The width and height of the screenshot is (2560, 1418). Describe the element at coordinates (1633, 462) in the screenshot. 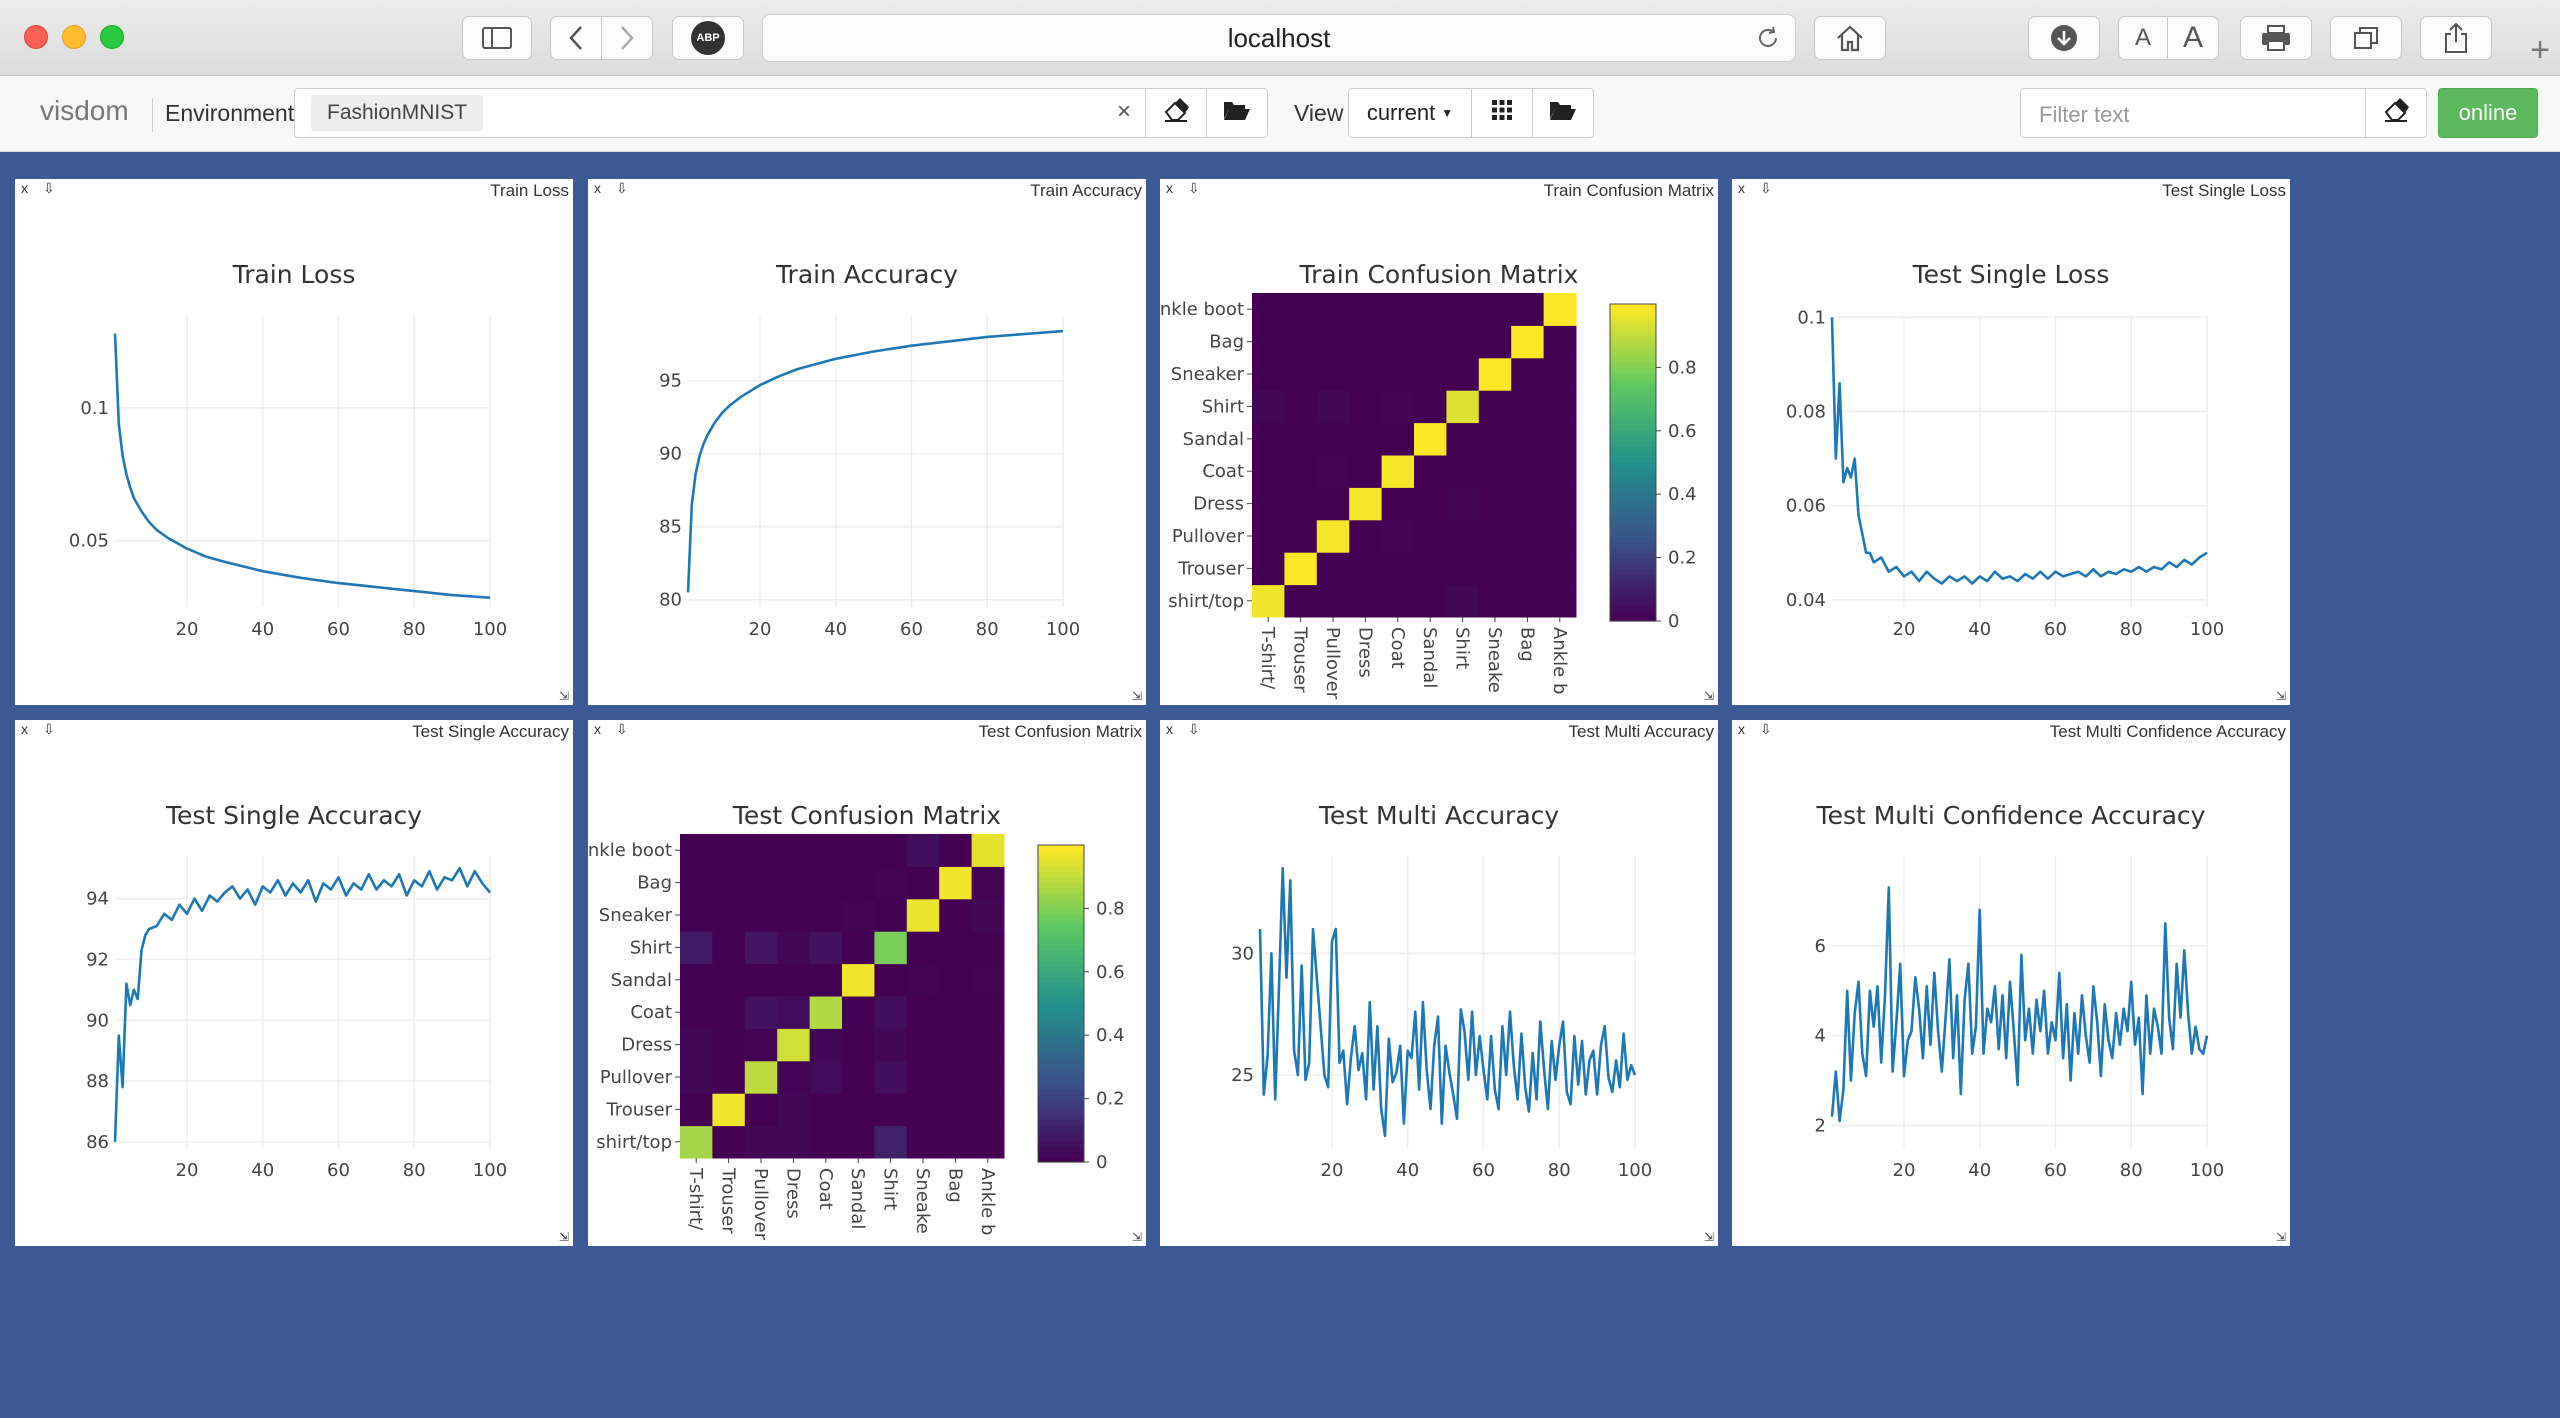

I see `colorbar-frame` at that location.